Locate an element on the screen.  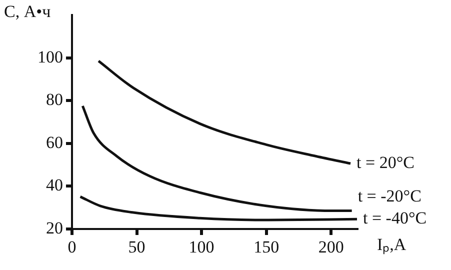
x-tick-label: 150 is located at coordinates (267, 247).